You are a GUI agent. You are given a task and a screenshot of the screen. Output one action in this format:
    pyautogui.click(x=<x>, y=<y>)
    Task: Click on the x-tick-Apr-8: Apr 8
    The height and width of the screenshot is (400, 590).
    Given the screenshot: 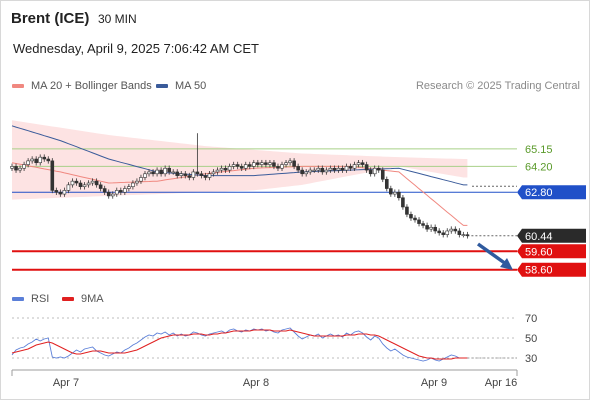 What is the action you would take?
    pyautogui.click(x=256, y=383)
    